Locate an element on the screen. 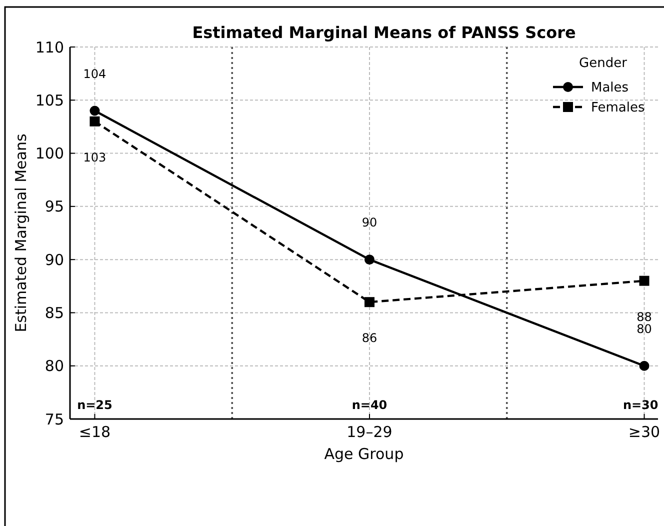  data-label: 80 is located at coordinates (644, 329).